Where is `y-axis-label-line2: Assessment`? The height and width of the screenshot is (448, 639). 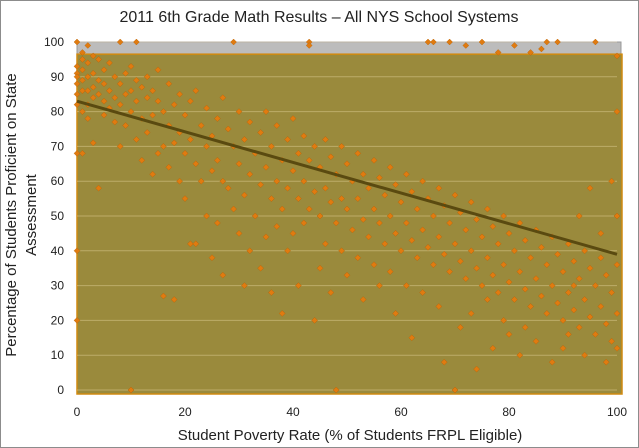 y-axis-label-line2: Assessment is located at coordinates (31, 214).